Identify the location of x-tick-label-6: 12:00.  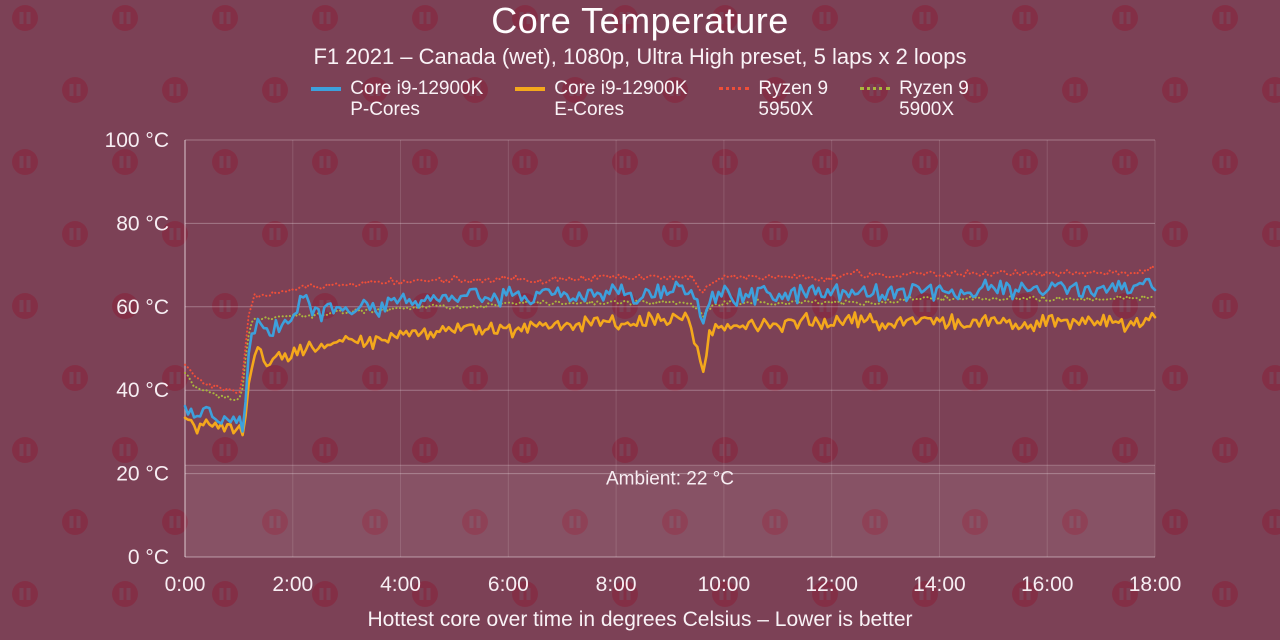
(831, 584).